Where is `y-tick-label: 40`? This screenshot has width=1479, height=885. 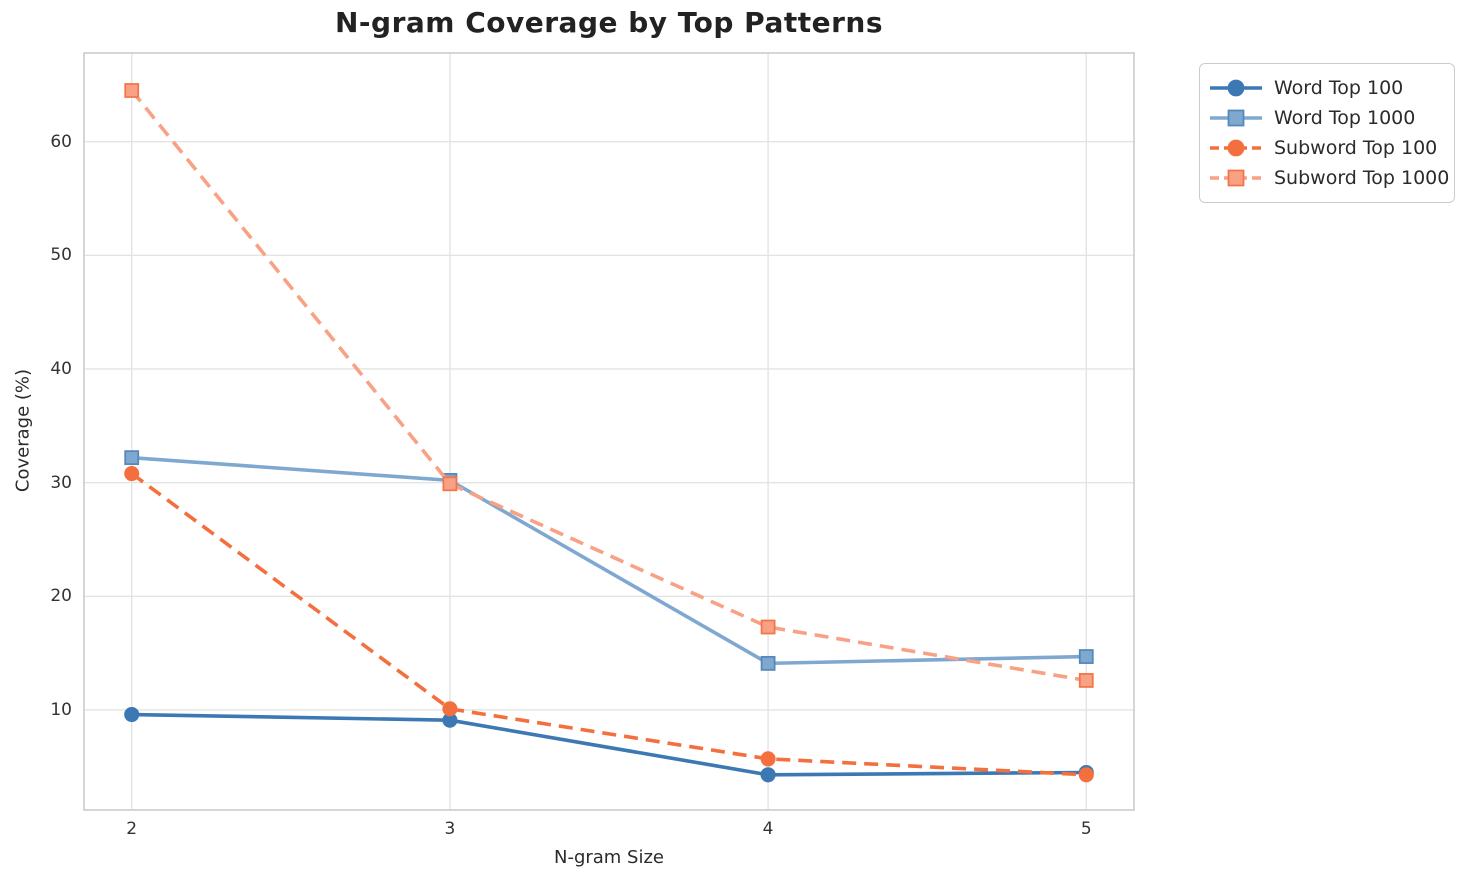 y-tick-label: 40 is located at coordinates (61, 368).